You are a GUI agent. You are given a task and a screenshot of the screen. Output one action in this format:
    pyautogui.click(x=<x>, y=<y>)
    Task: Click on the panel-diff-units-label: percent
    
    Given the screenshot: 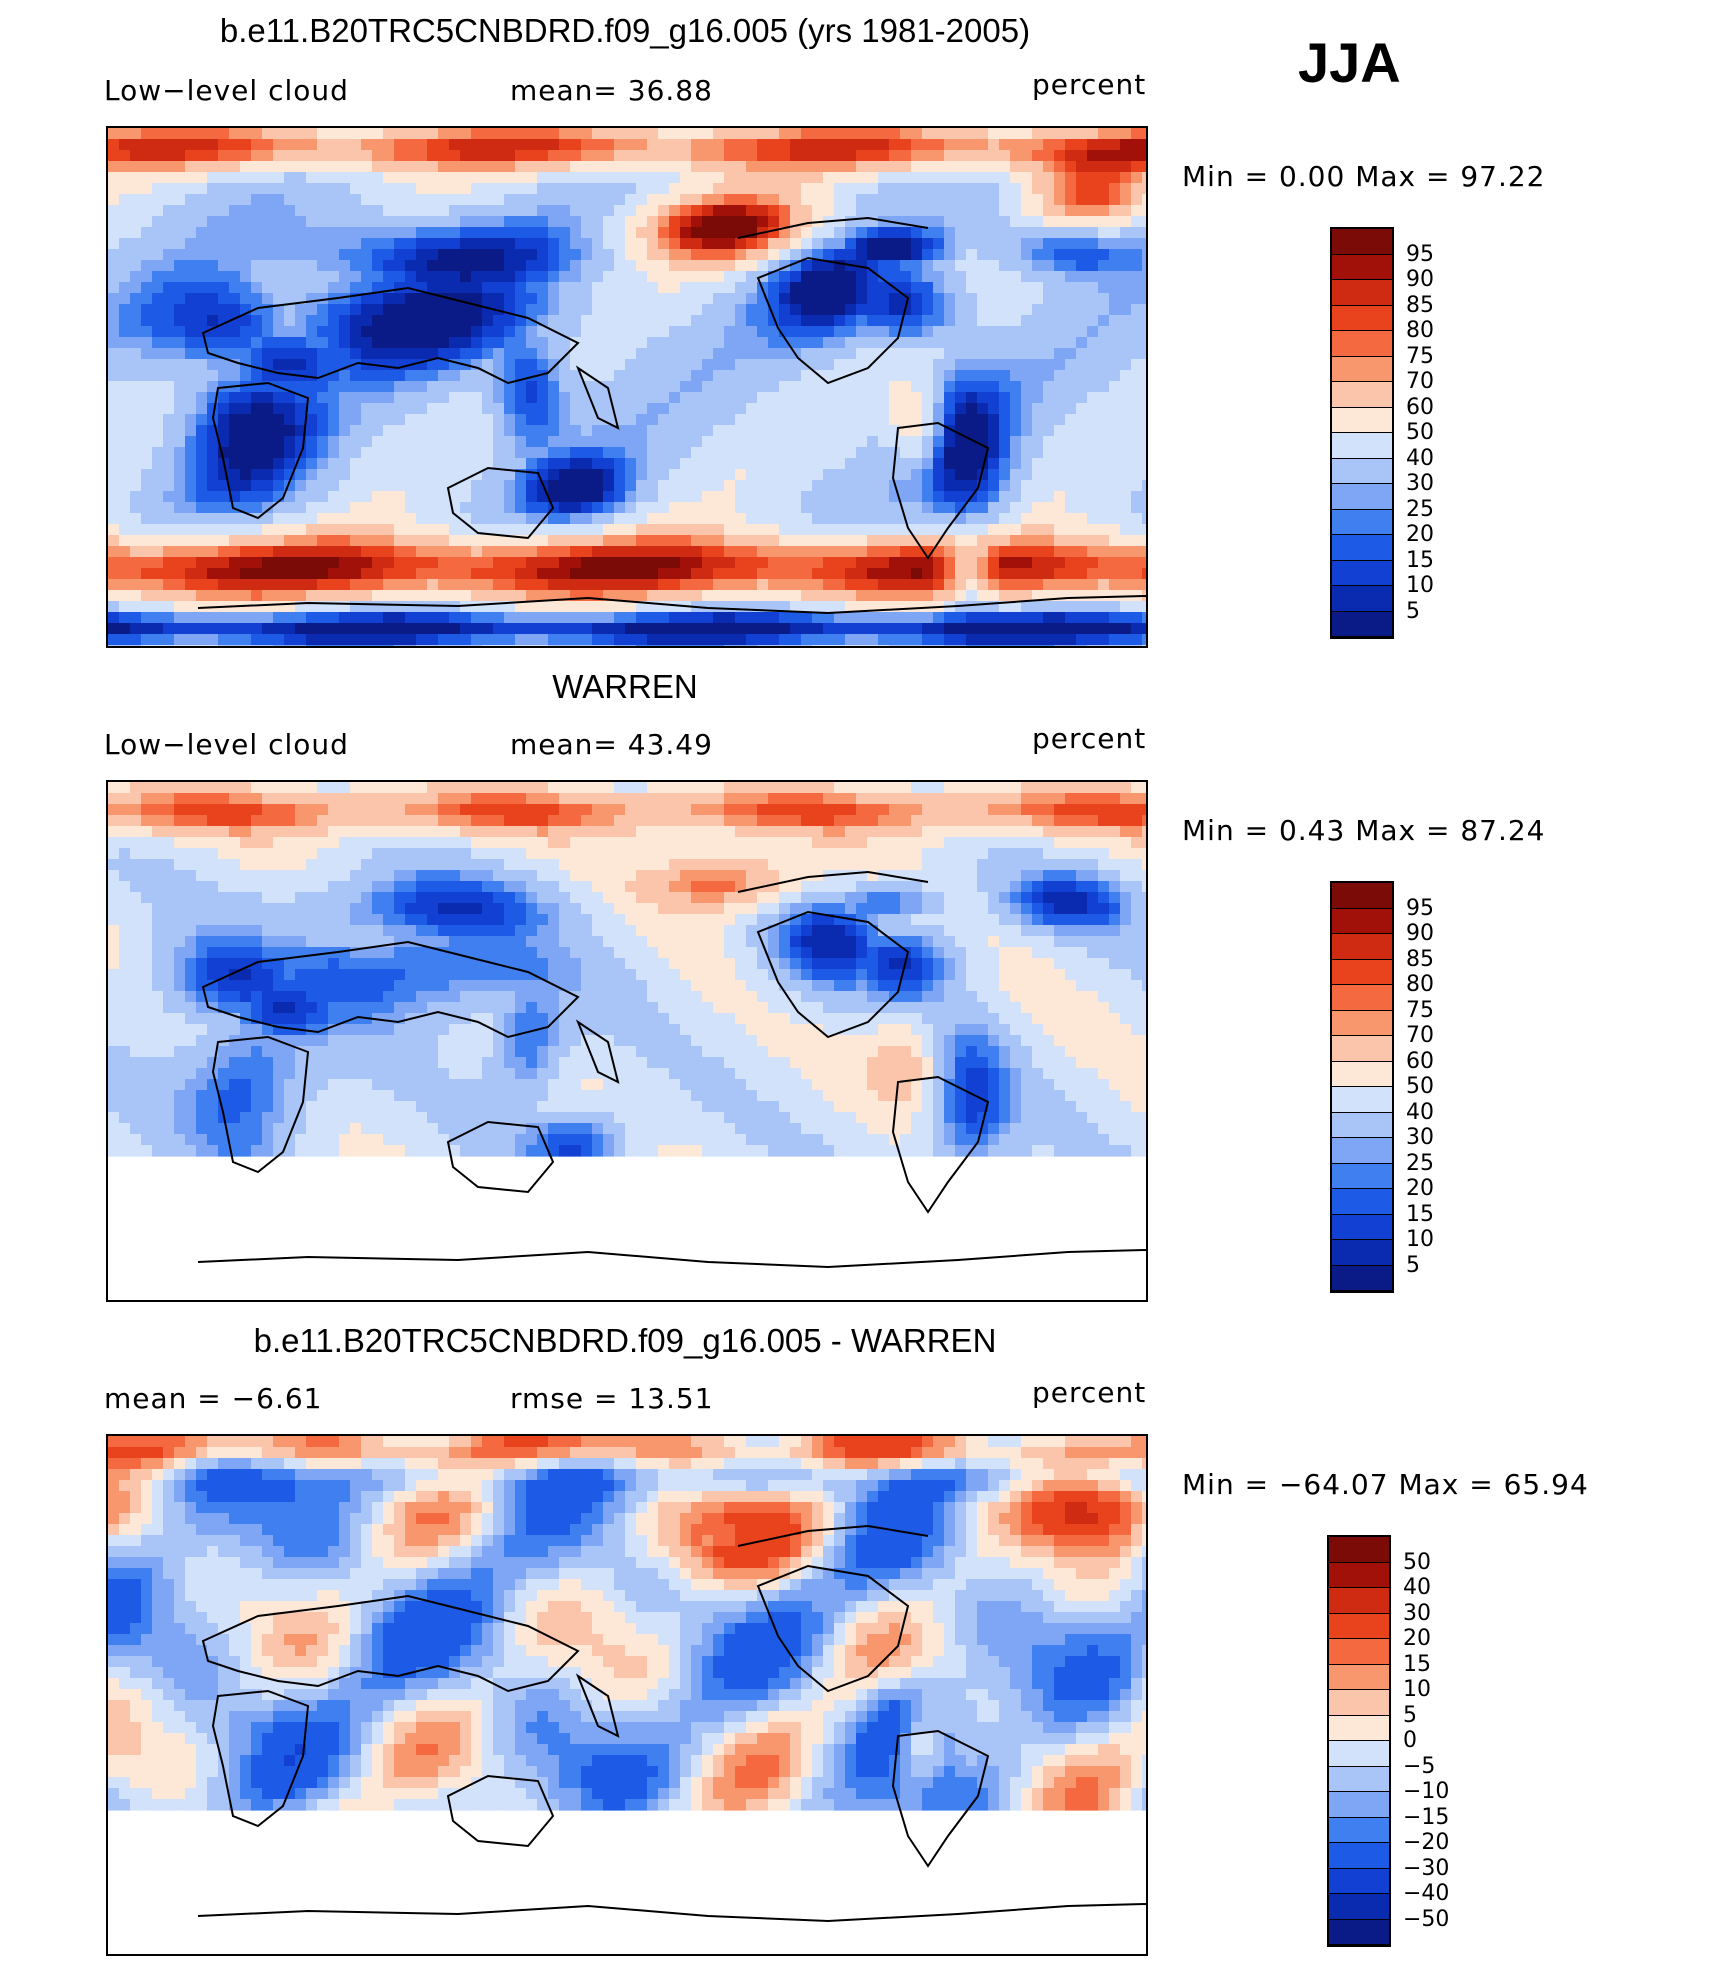 What is the action you would take?
    pyautogui.click(x=1089, y=1392)
    